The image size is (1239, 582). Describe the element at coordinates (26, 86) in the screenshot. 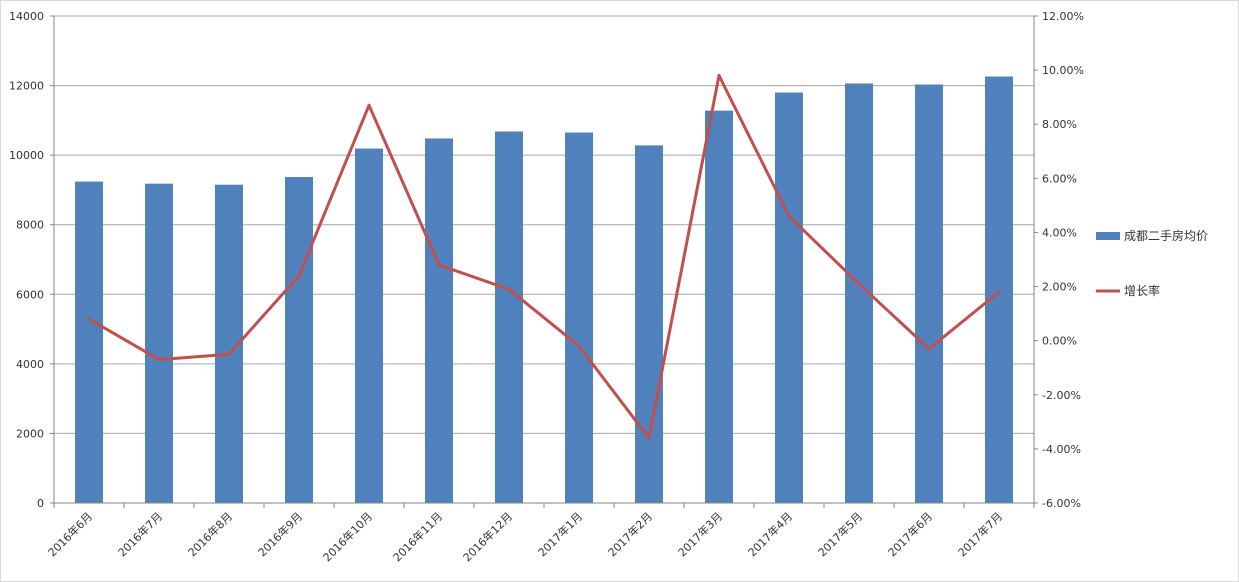

I see `y-left-tick-label: 12000` at that location.